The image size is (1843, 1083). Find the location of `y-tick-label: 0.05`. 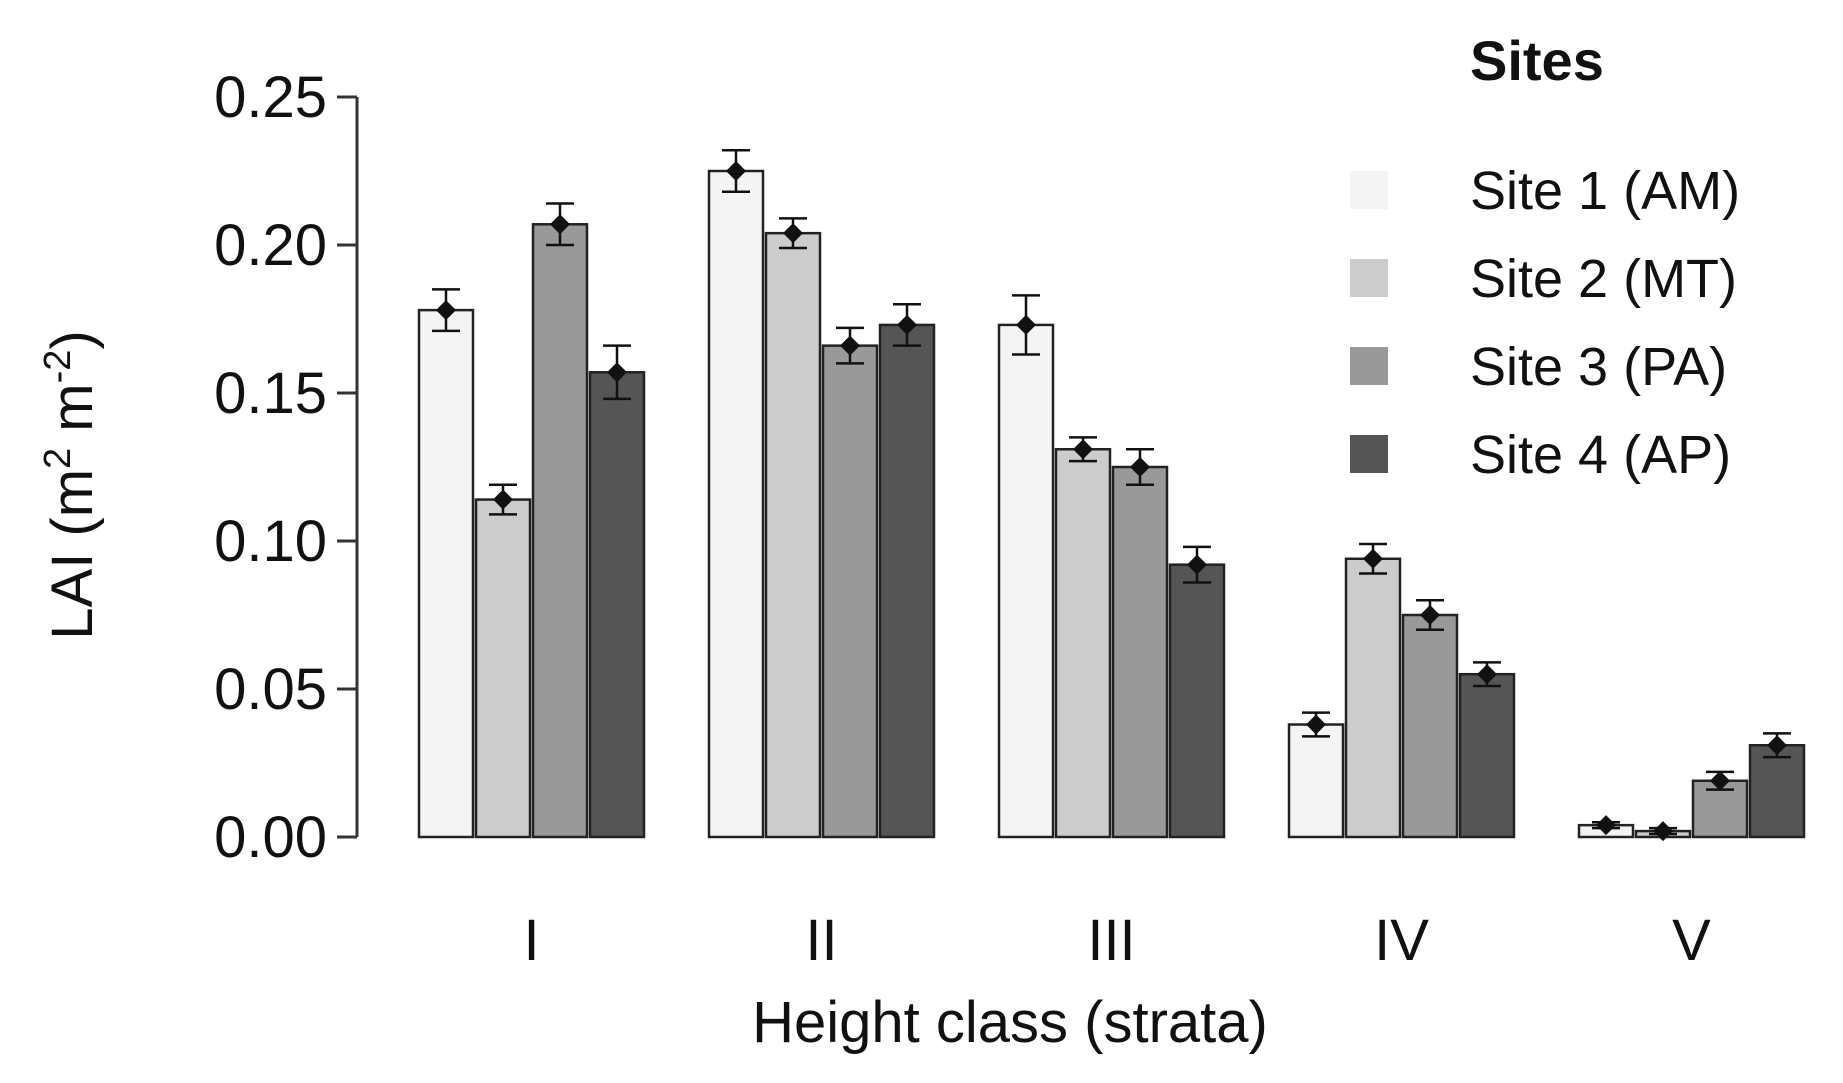

y-tick-label: 0.05 is located at coordinates (270, 689).